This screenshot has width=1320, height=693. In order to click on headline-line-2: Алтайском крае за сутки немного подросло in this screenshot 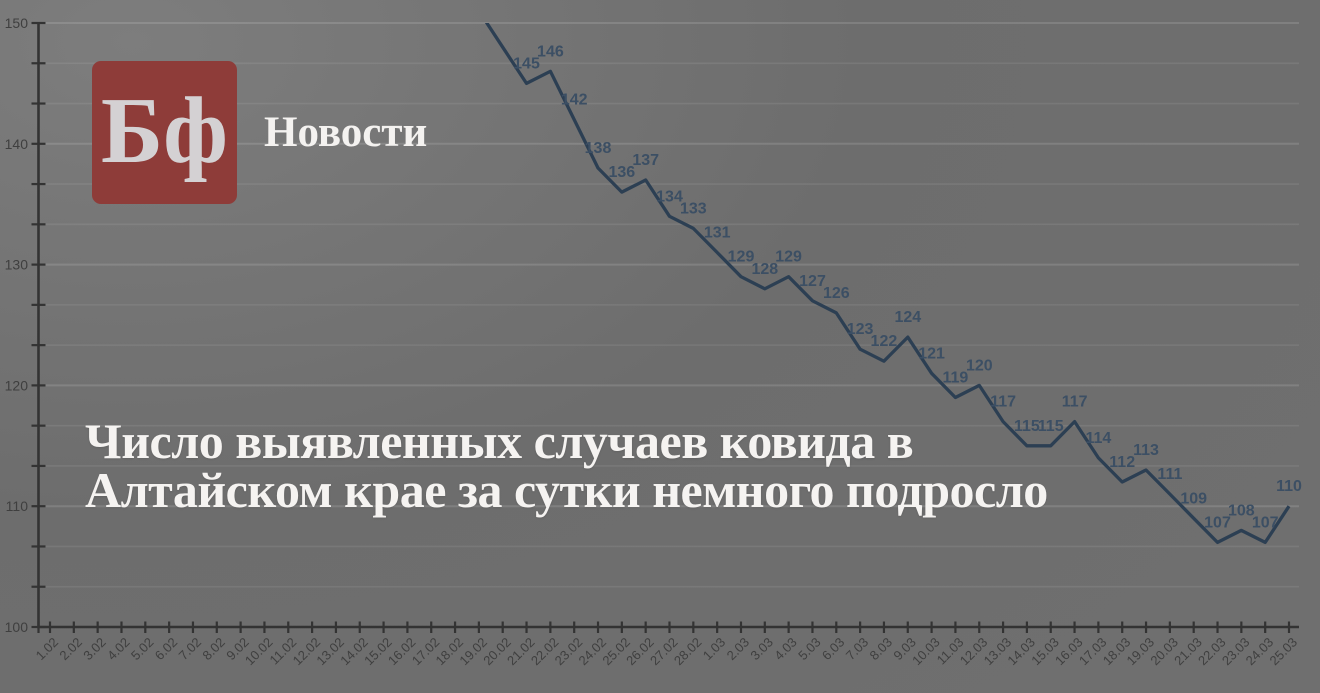, I will do `click(566, 490)`.